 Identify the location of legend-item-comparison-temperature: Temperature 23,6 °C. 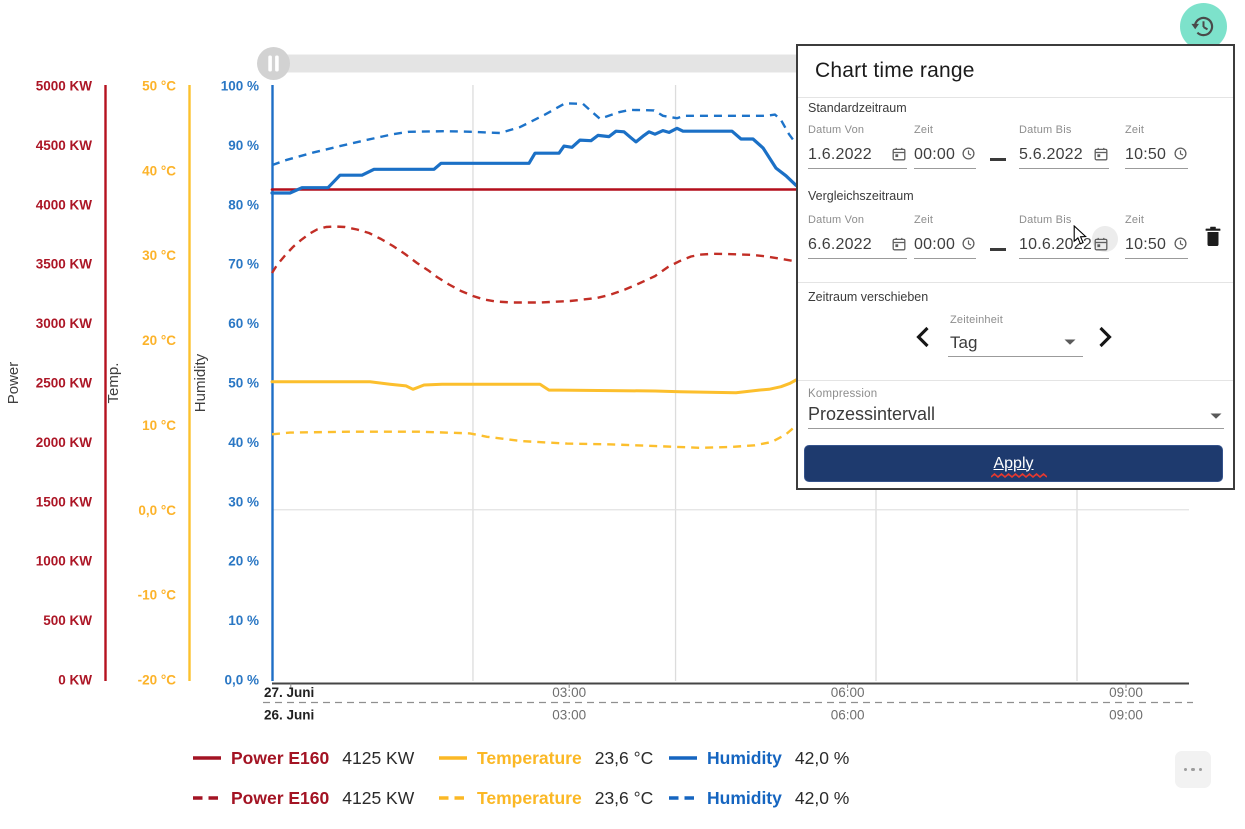
(545, 798).